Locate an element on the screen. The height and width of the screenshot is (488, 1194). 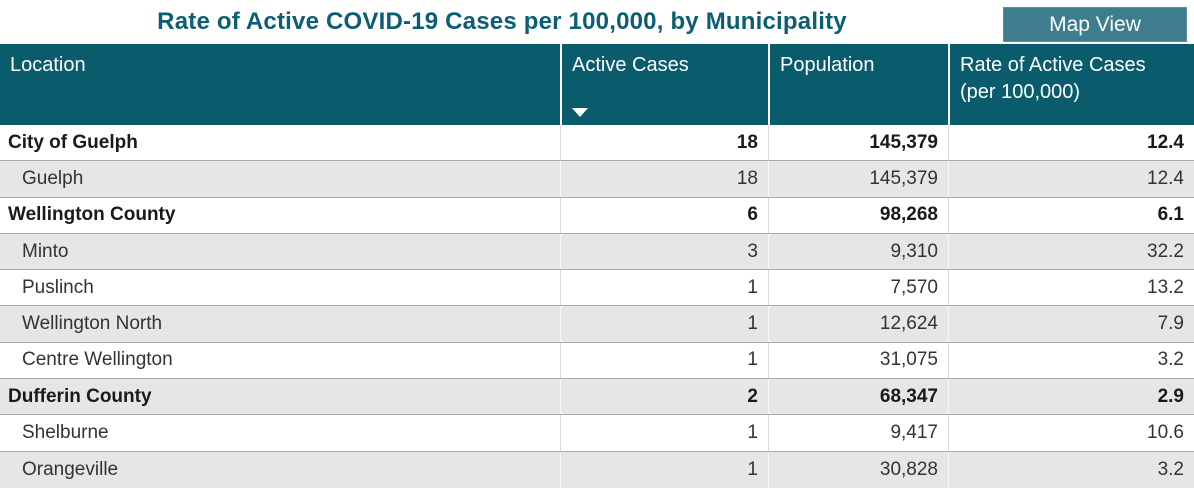
column-header-location: Location is located at coordinates (280, 84).